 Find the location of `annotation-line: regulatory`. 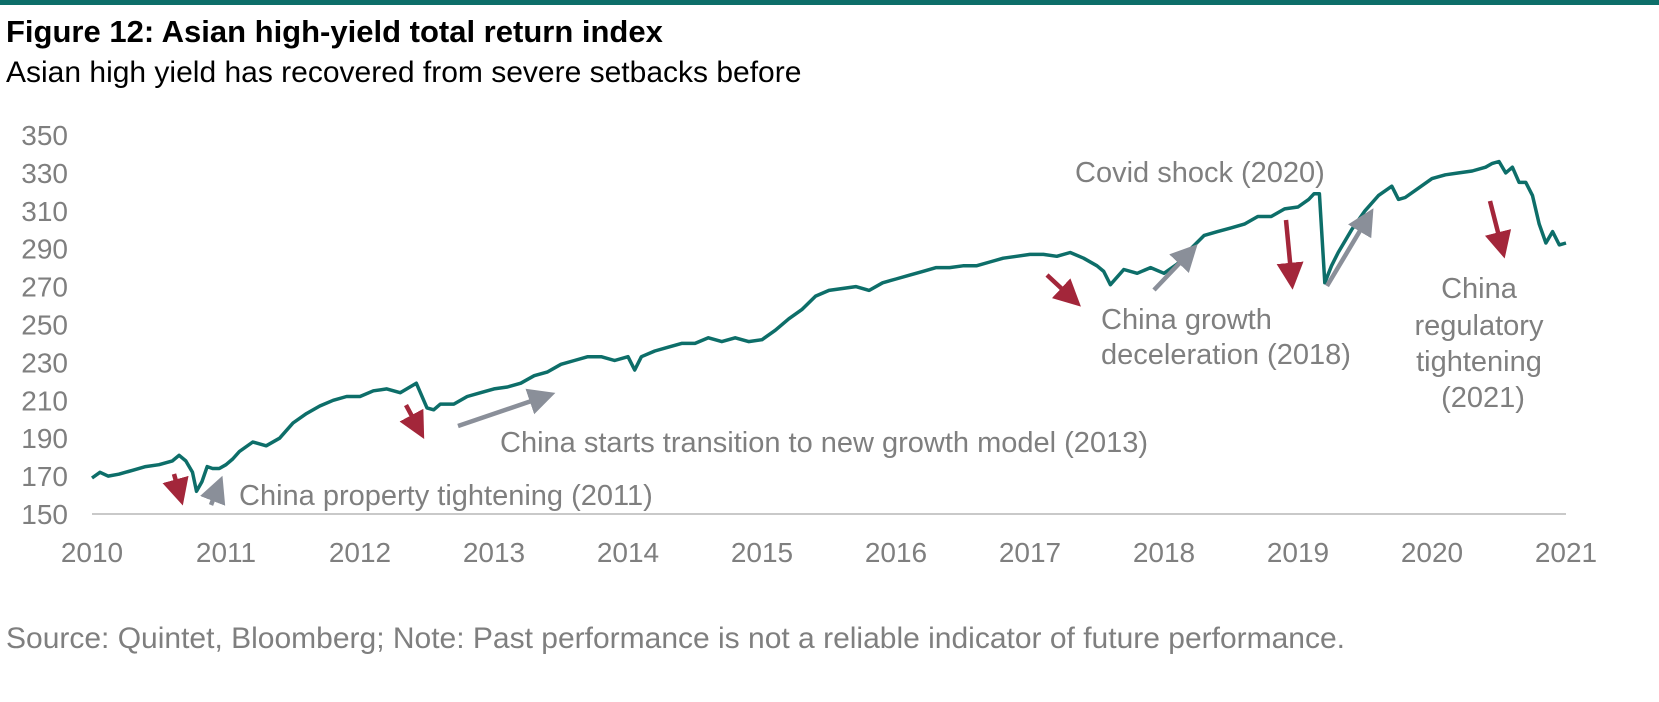

annotation-line: regulatory is located at coordinates (1478, 326).